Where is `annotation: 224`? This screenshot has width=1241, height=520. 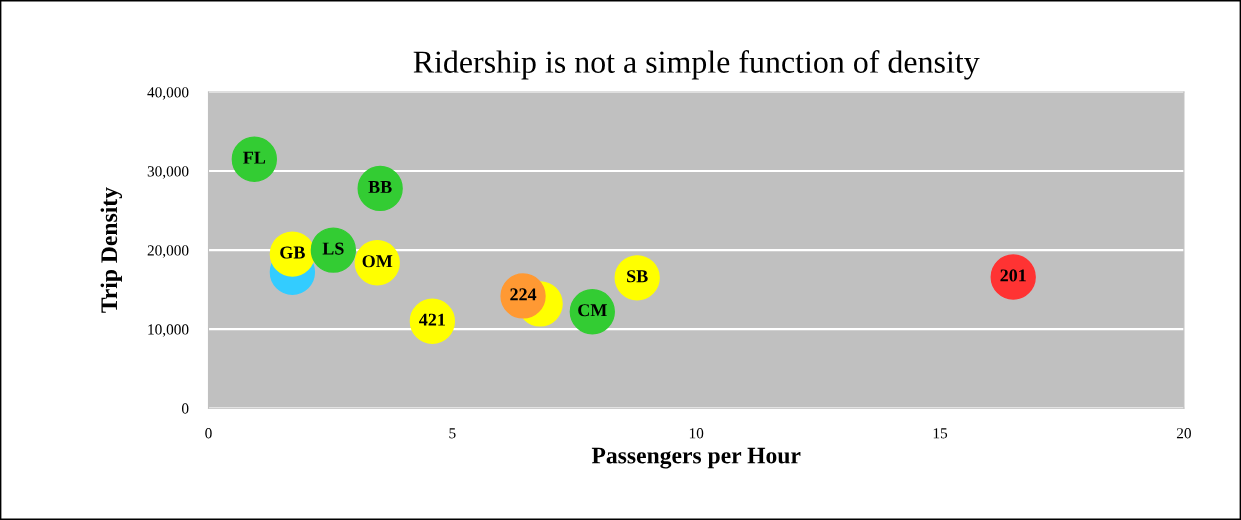 annotation: 224 is located at coordinates (523, 294).